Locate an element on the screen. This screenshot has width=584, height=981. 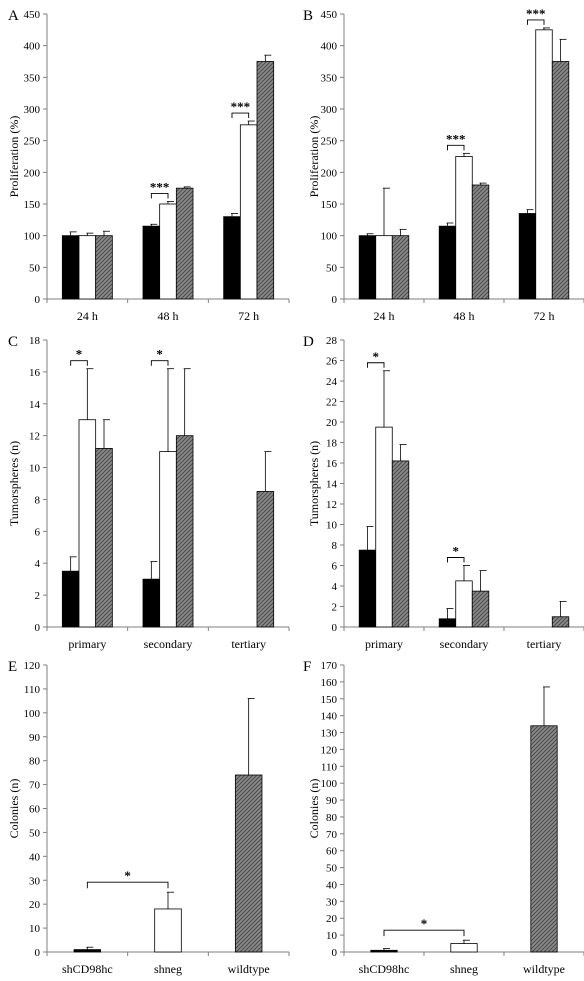
y-axis-label: Tumorspheres (n) is located at coordinates (14, 483).